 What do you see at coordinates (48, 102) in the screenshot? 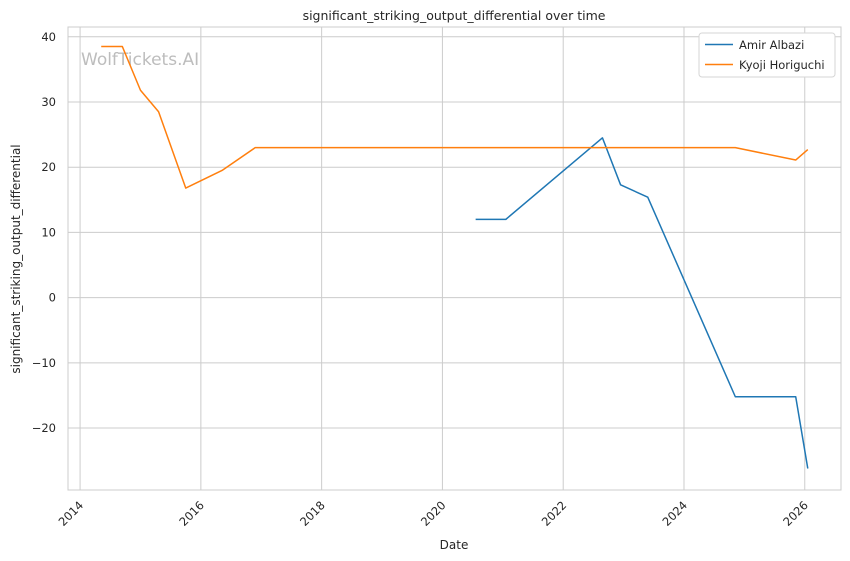
I see `y-tick-label: 30` at bounding box center [48, 102].